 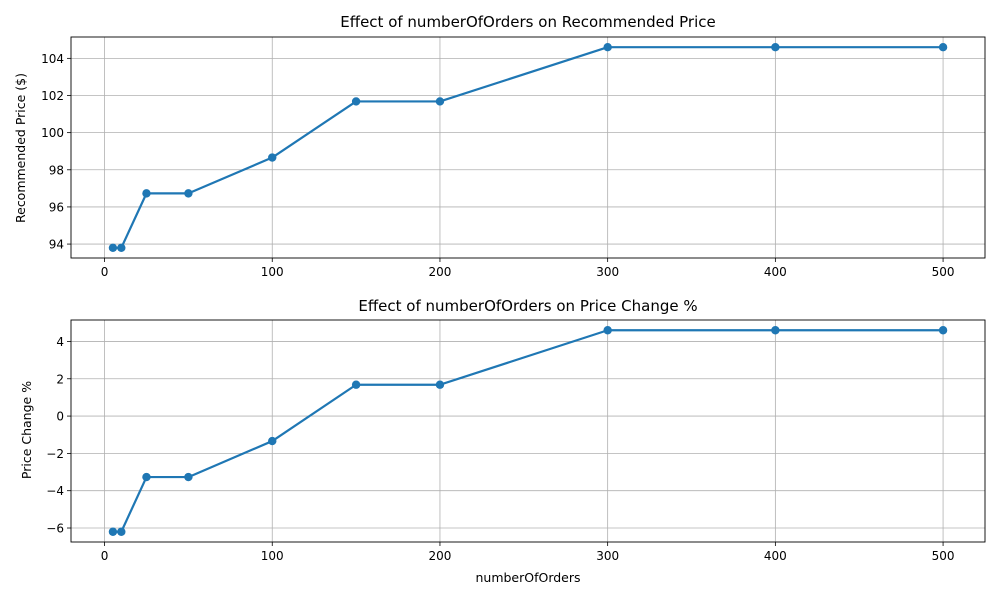 I want to click on y-tick-label: −2, so click(x=55, y=454).